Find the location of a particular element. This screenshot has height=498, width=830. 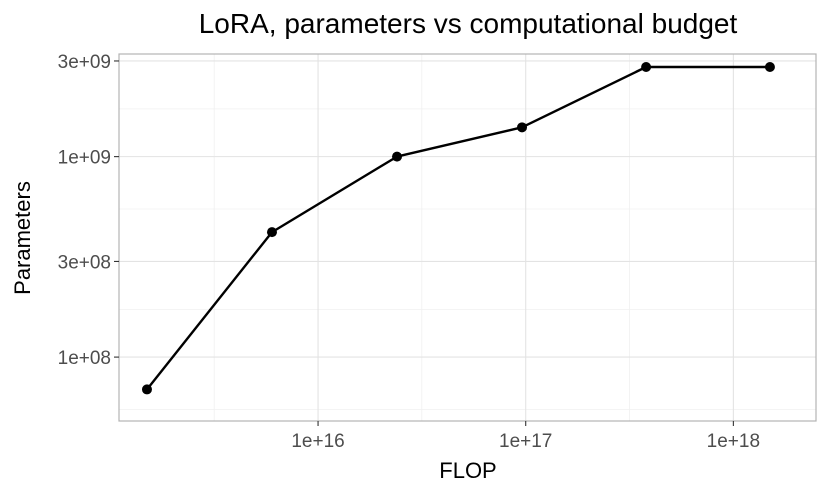

x-axis: 1e+16 1e+17 1e+18 is located at coordinates (525, 436).